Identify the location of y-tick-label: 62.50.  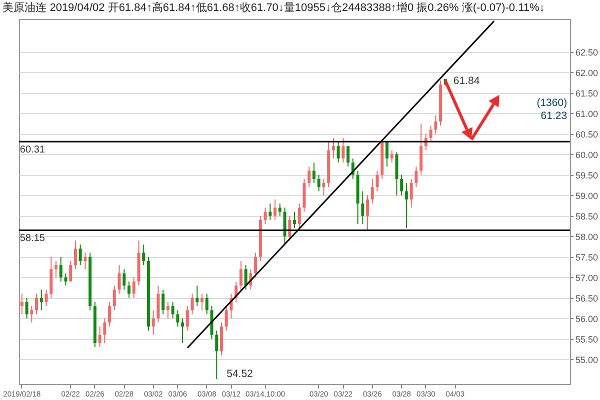
(587, 52).